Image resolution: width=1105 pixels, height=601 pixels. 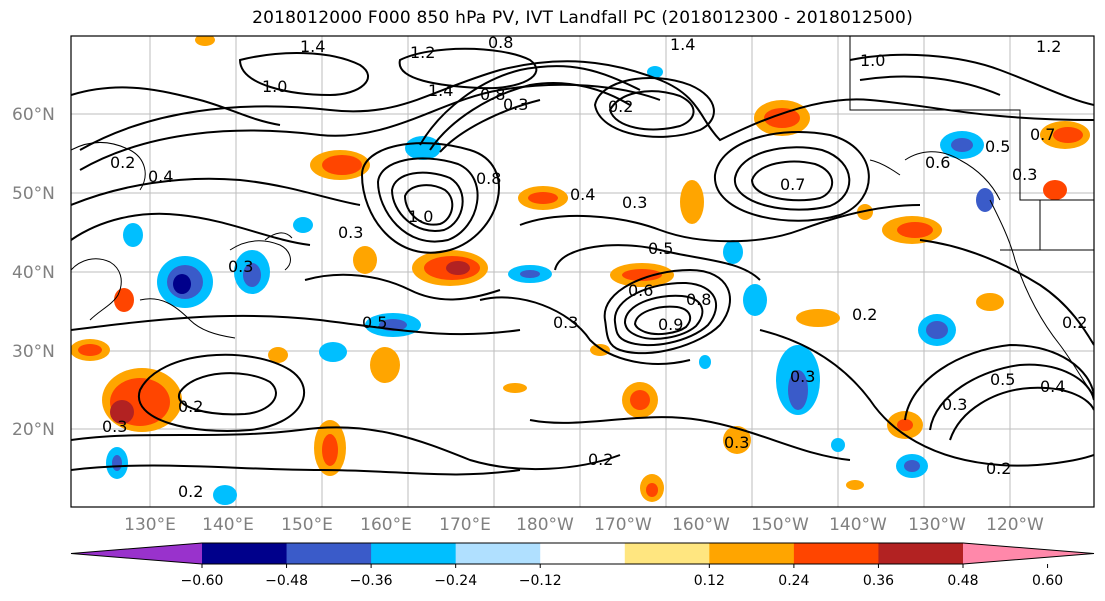 What do you see at coordinates (1015, 525) in the screenshot?
I see `lon-label: 120°W` at bounding box center [1015, 525].